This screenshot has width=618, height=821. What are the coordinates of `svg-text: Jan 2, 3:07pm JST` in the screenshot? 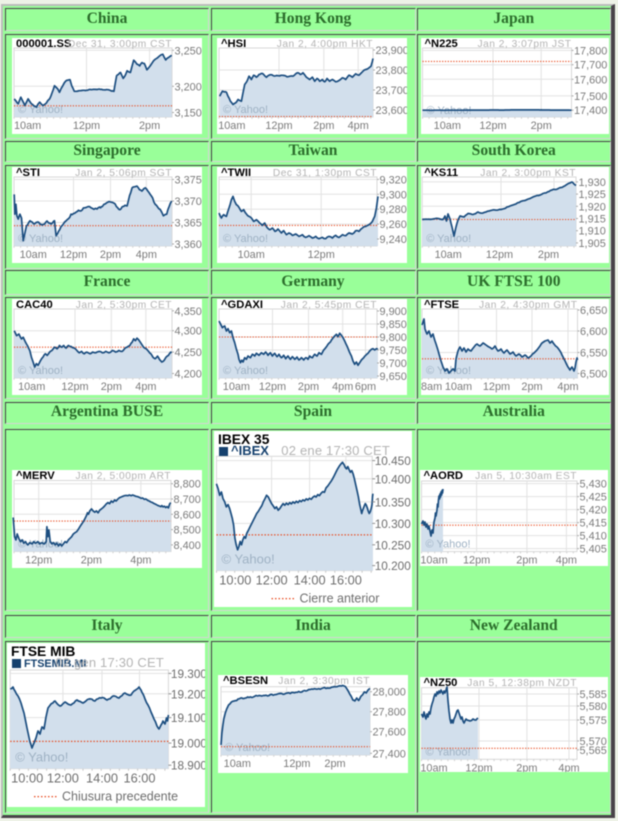 It's located at (524, 44).